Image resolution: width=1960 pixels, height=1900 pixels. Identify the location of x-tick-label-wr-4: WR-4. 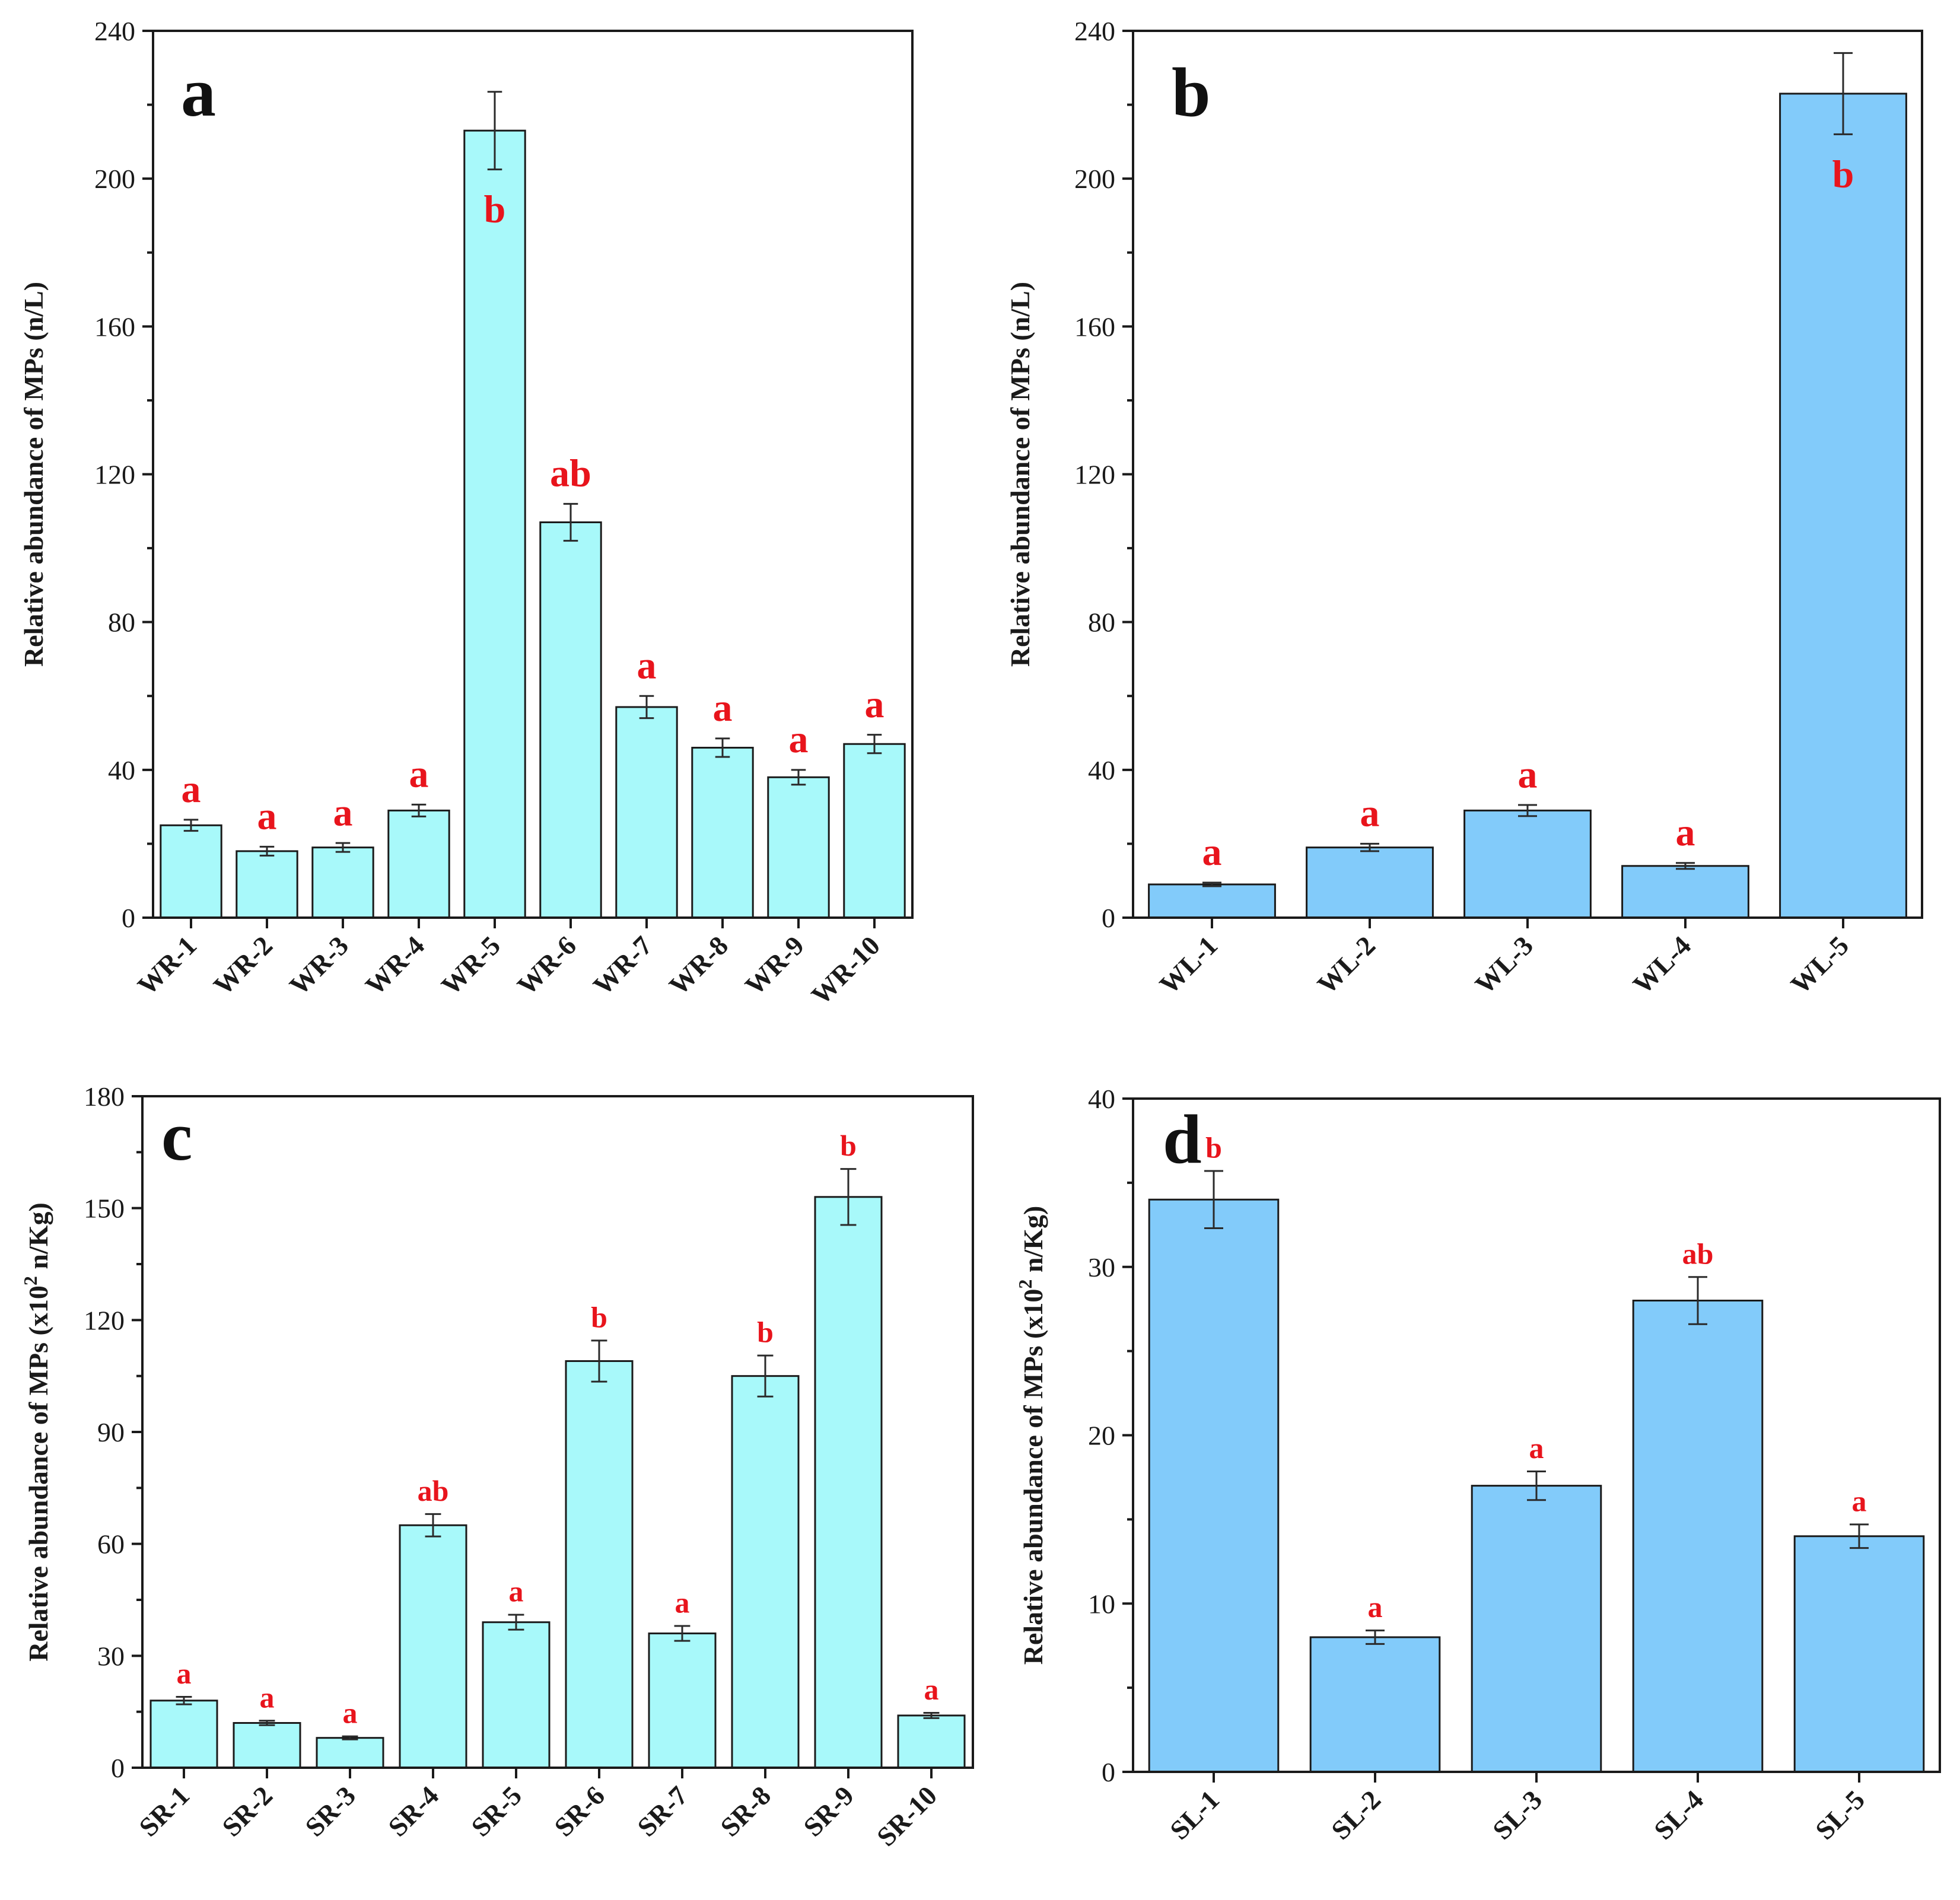
(394, 965).